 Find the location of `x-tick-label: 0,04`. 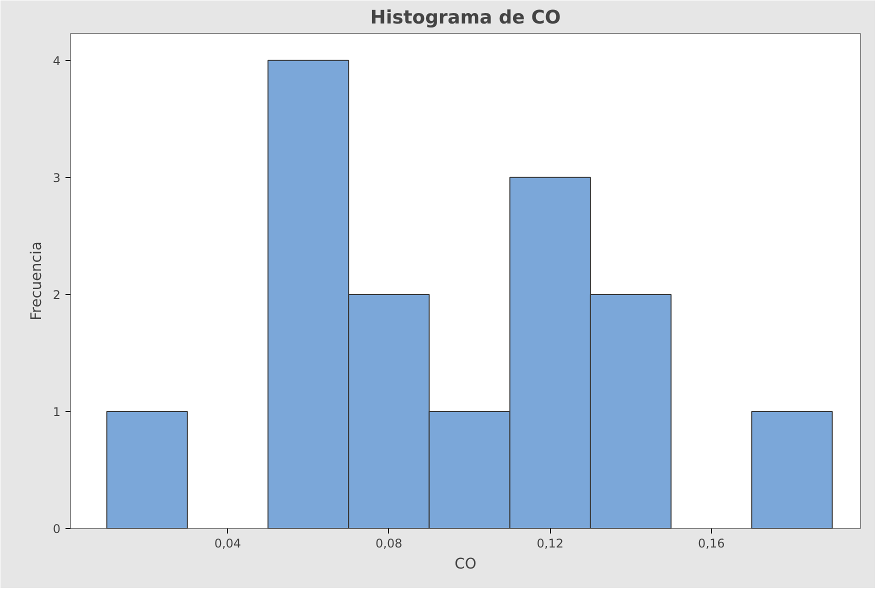

x-tick-label: 0,04 is located at coordinates (228, 543).